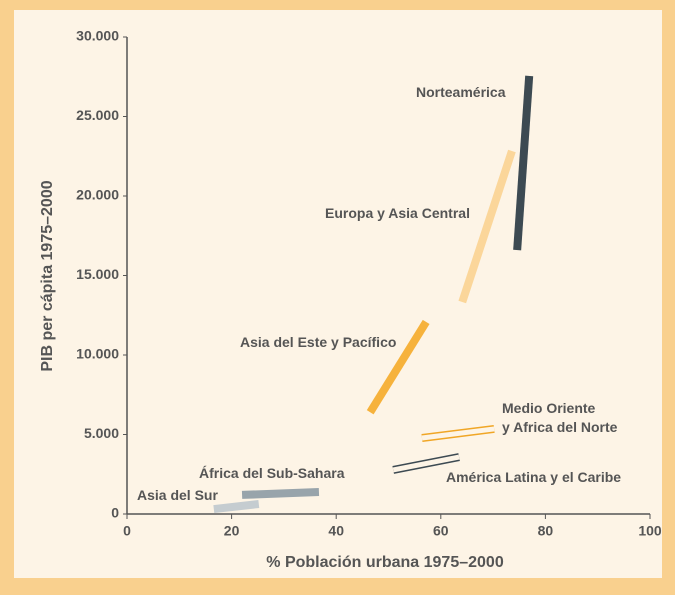 Image resolution: width=675 pixels, height=595 pixels. Describe the element at coordinates (534, 476) in the screenshot. I see `series-label: América Latina y el Caribe` at that location.